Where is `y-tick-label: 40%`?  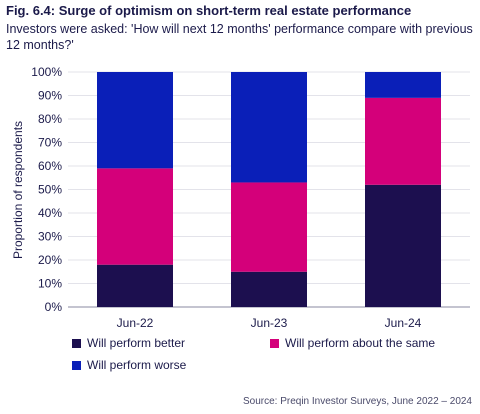
y-tick-label: 40% is located at coordinates (50, 213).